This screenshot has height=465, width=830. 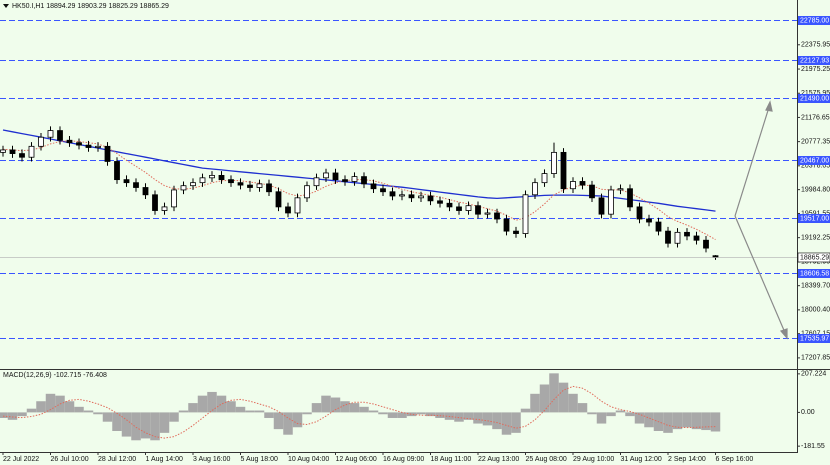 I want to click on level-label: 19517.00, so click(x=814, y=218).